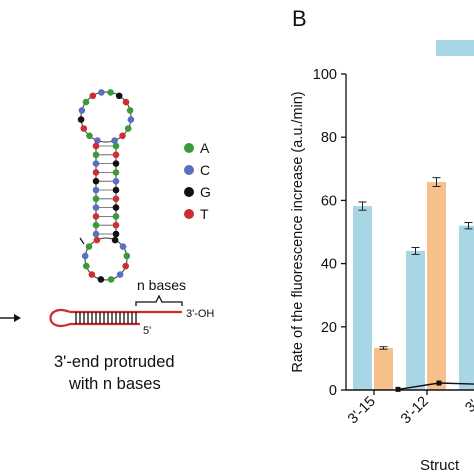  I want to click on bars, so click(413, 286).